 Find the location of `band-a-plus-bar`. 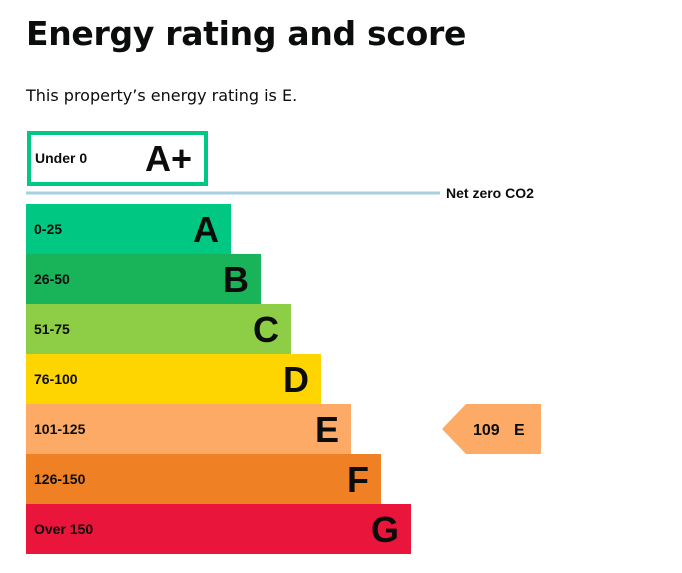

band-a-plus-bar is located at coordinates (117, 158).